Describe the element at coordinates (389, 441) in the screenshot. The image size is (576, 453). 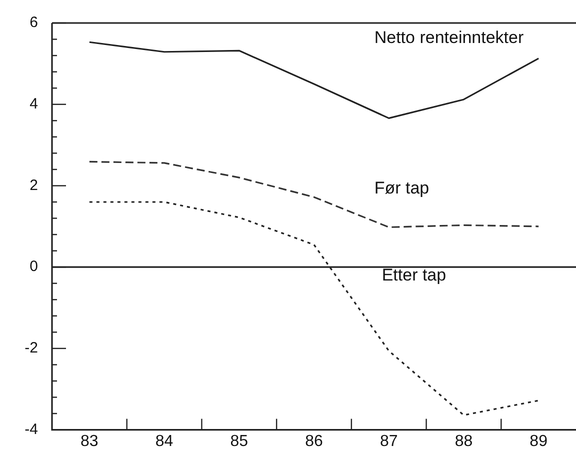
I see `x-tick-label: 87` at that location.